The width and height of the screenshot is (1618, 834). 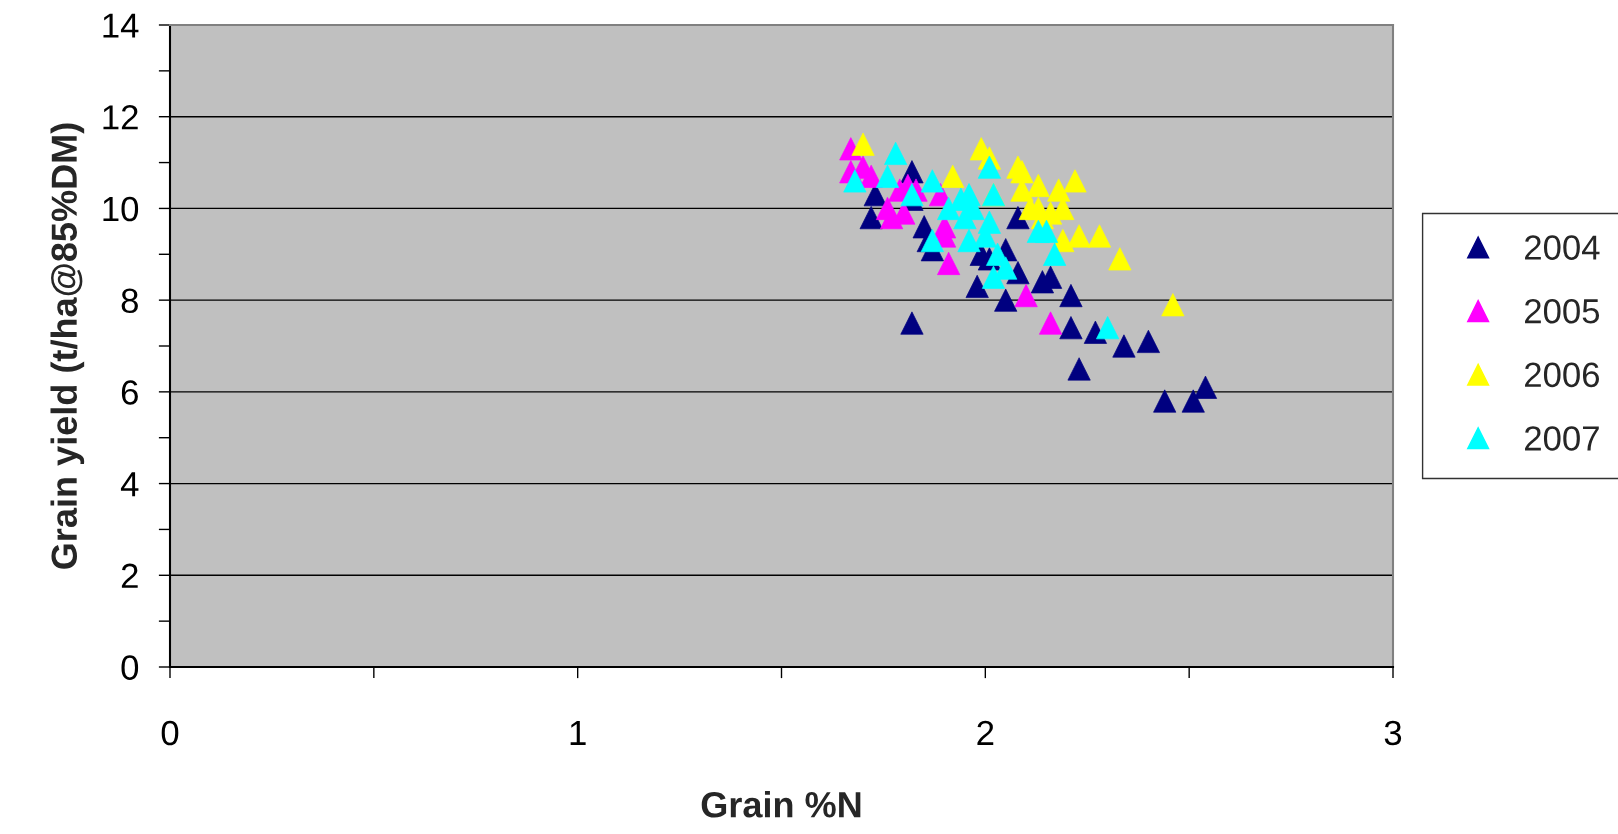 What do you see at coordinates (1562, 438) in the screenshot?
I see `legend-label: 2007` at bounding box center [1562, 438].